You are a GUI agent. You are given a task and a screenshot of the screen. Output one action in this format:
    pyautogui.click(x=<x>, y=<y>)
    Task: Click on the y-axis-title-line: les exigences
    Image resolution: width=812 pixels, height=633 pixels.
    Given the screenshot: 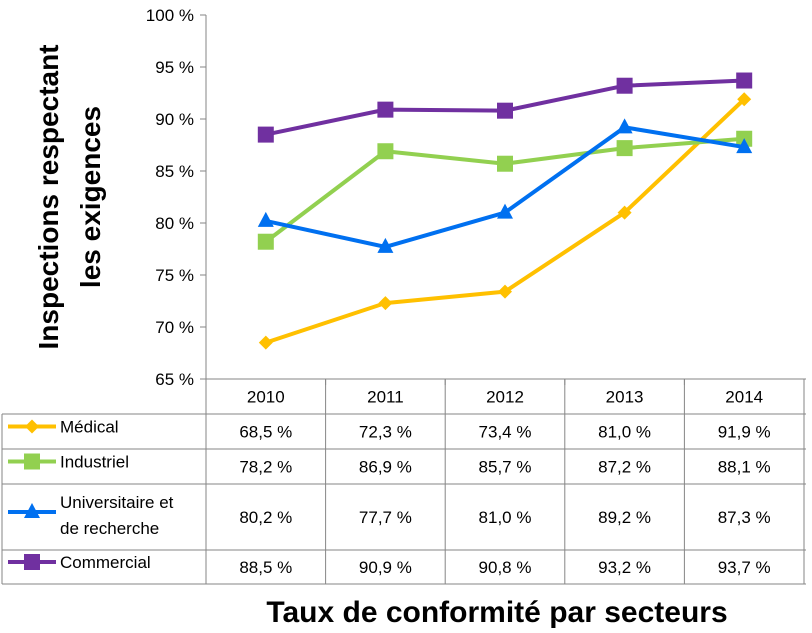 What is the action you would take?
    pyautogui.click(x=90, y=197)
    